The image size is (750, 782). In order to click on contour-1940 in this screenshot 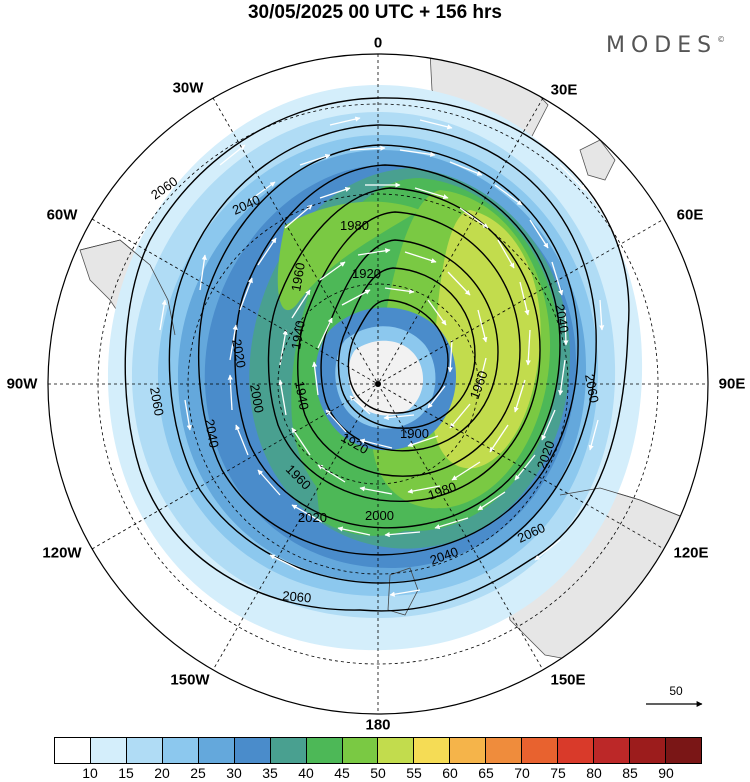, I will do `click(409, 345)`.